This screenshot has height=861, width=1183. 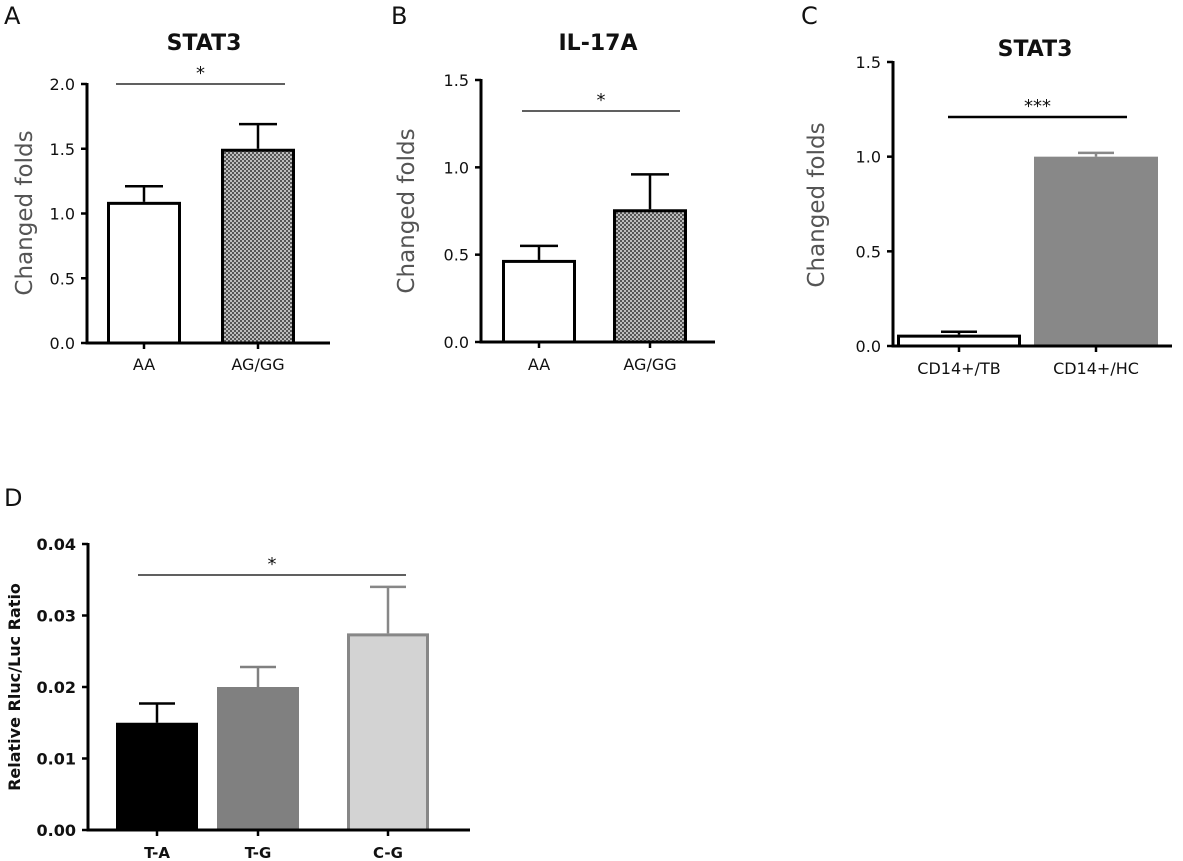 What do you see at coordinates (56, 544) in the screenshot?
I see `y-tick-label: 0.04` at bounding box center [56, 544].